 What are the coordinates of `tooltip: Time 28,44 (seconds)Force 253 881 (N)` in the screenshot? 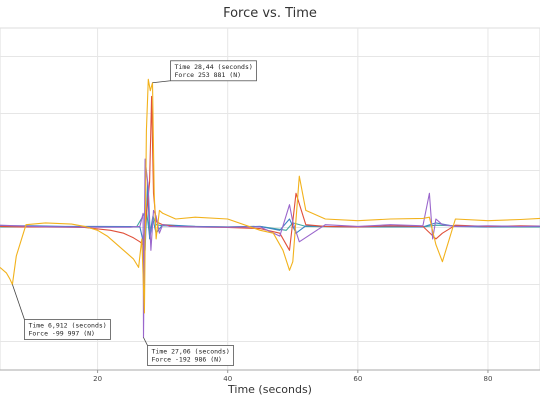 It's located at (204, 72).